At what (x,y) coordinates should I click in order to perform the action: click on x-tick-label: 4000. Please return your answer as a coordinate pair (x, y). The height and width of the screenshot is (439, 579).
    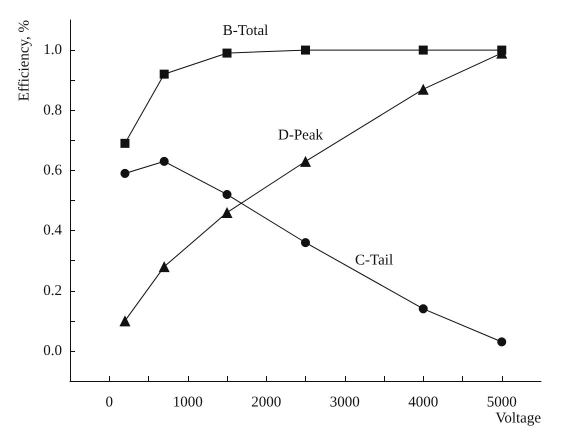
    Looking at the image, I should click on (423, 402).